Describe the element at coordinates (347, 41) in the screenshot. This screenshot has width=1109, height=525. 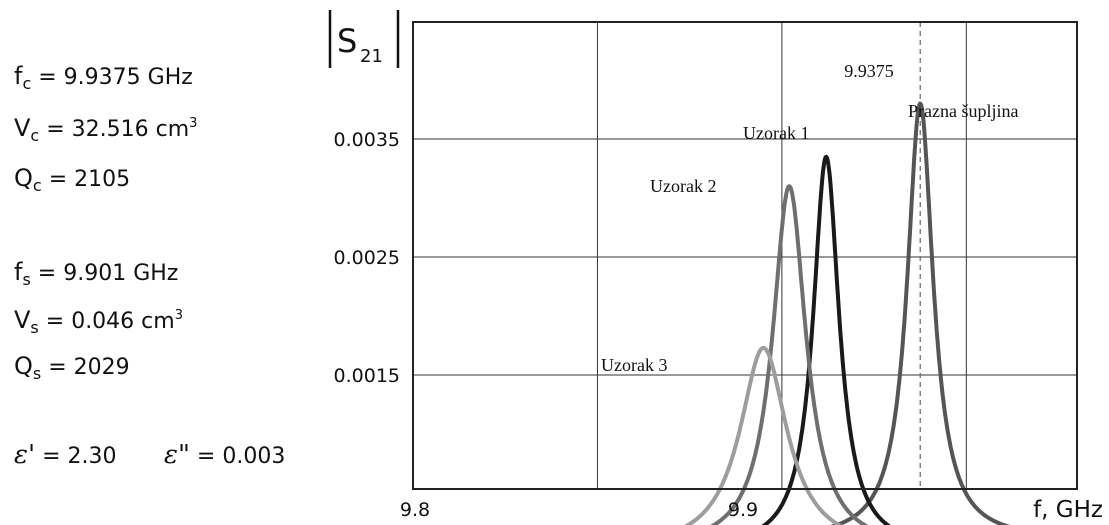
I see `y-axis-label-text: S` at that location.